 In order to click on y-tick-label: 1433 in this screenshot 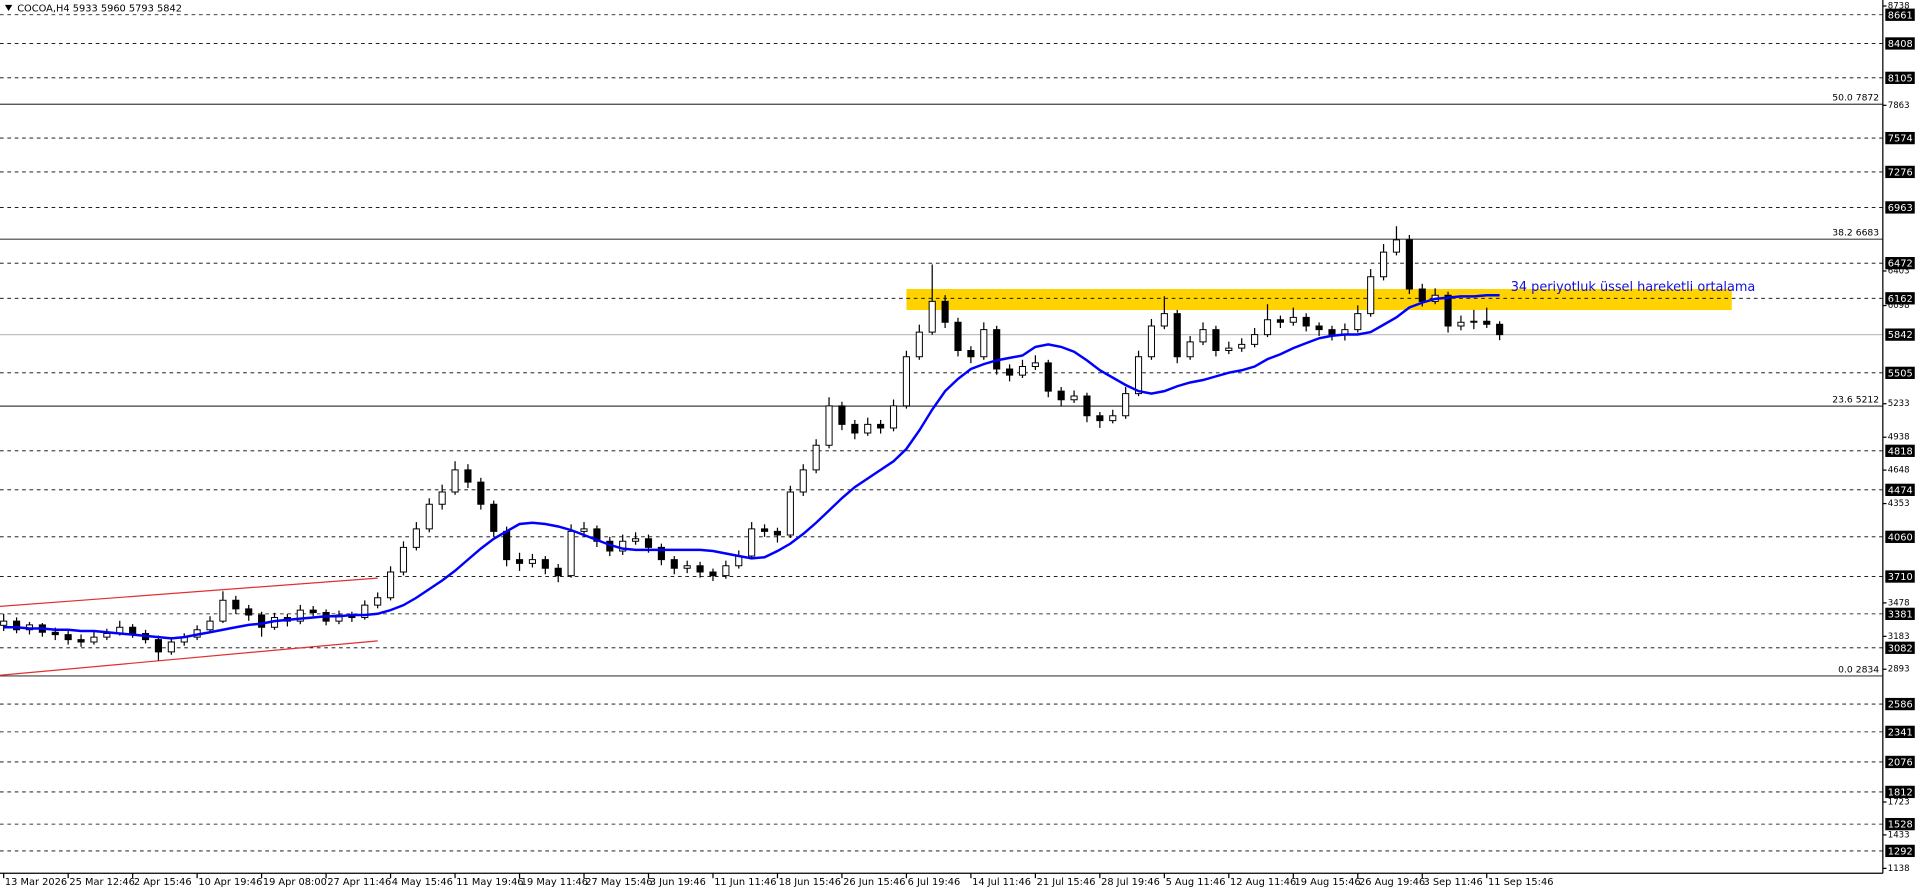, I will do `click(1899, 835)`.